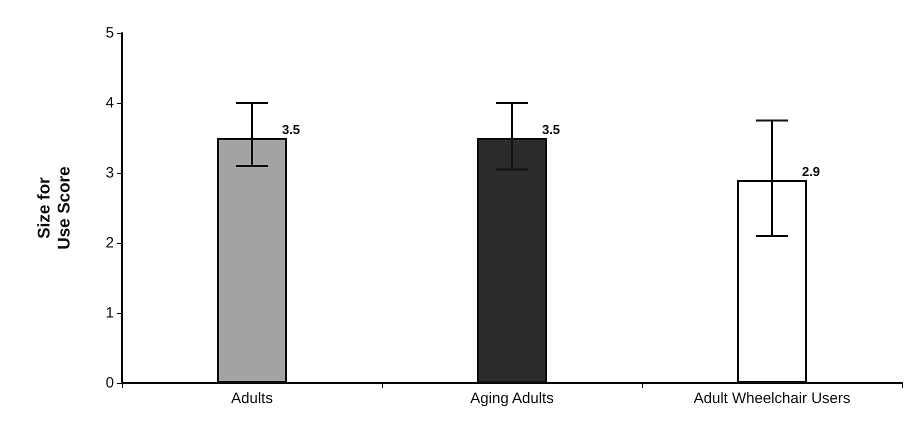 The height and width of the screenshot is (429, 922). Describe the element at coordinates (772, 398) in the screenshot. I see `x-tick-label: Adult Wheelchair Users` at that location.